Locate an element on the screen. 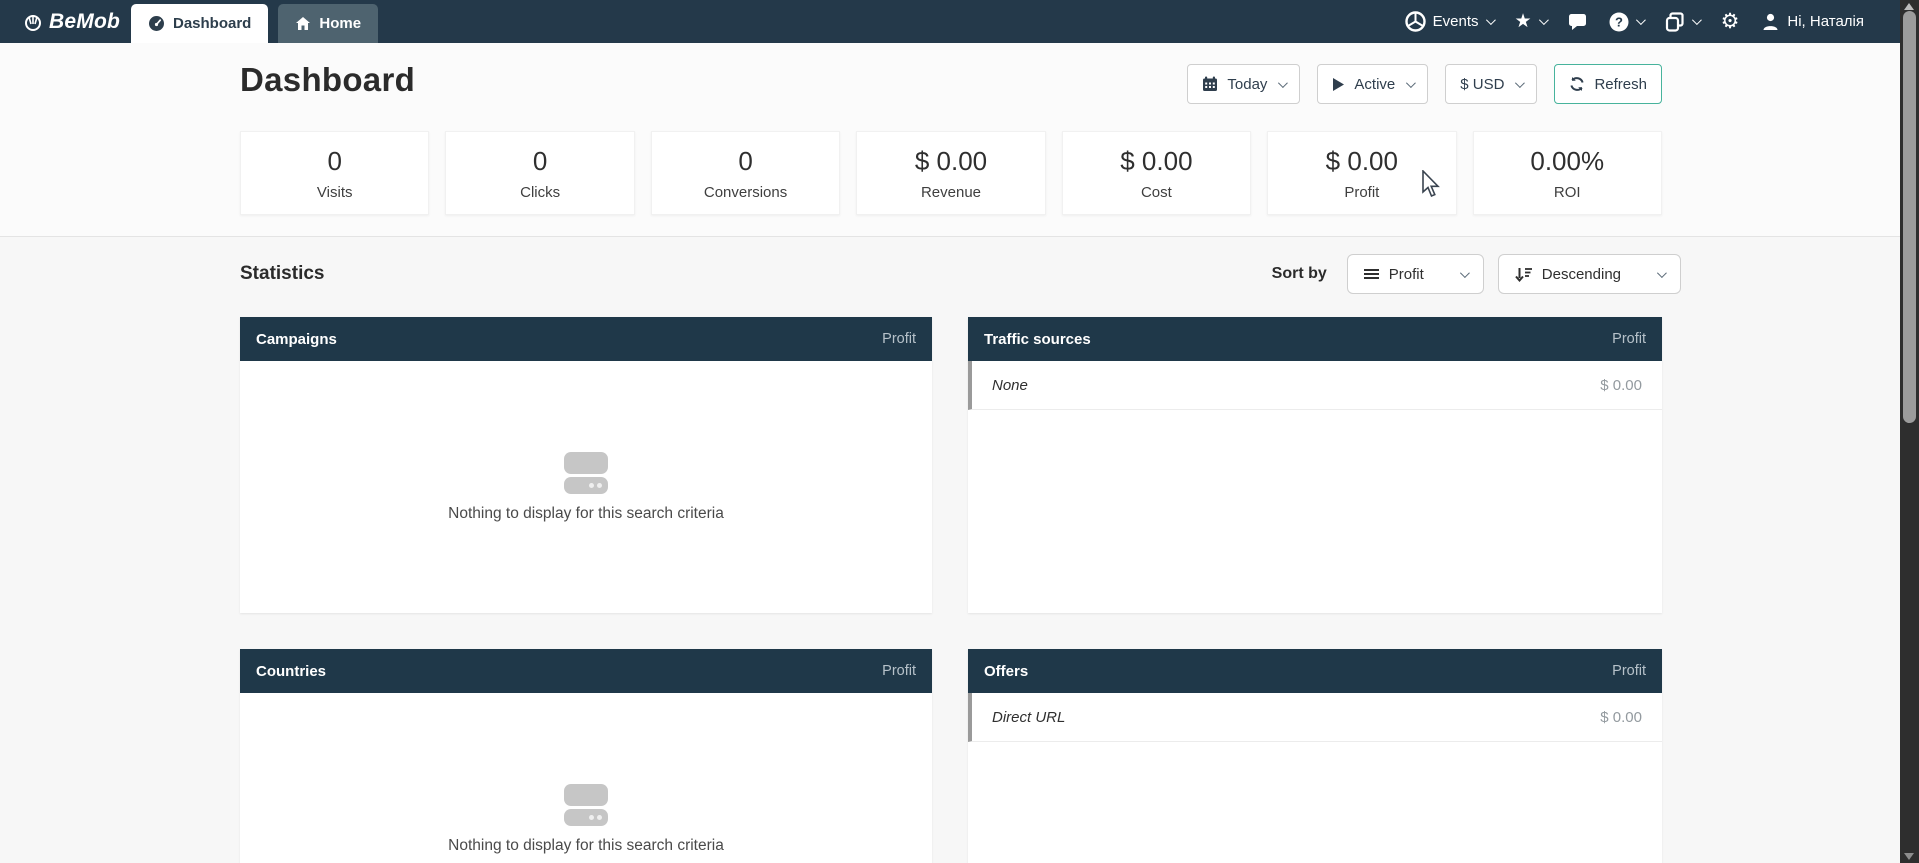 Image resolution: width=1919 pixels, height=863 pixels. settings-button: ⚙ is located at coordinates (1730, 21).